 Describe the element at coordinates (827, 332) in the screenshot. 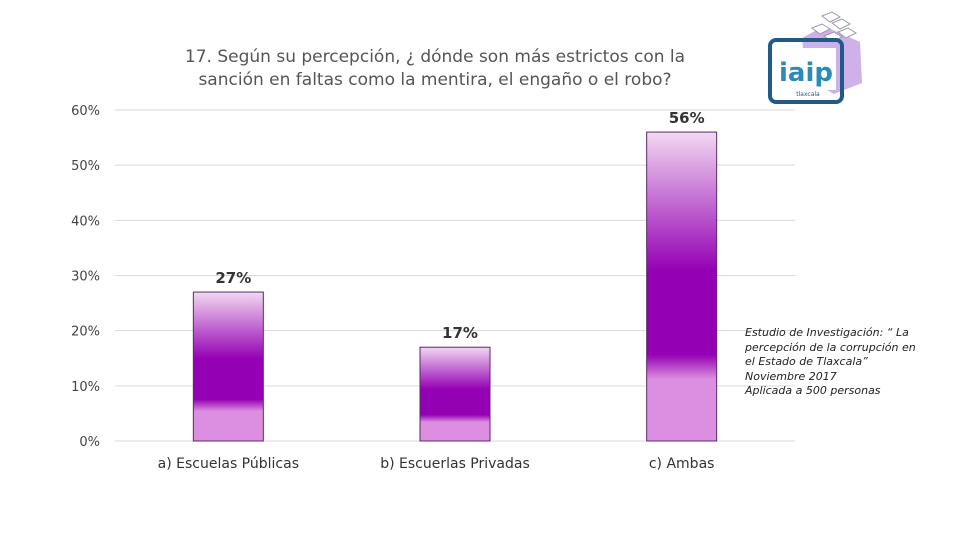

I see `source-note-line: Estudio de Investigación: “ La` at that location.